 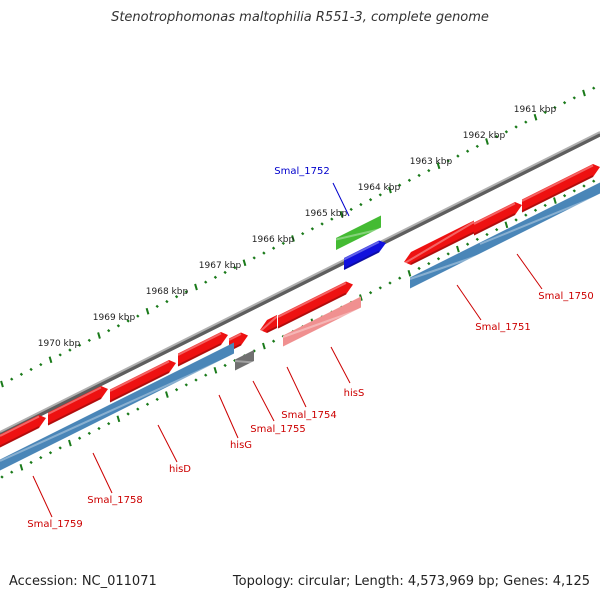 I want to click on rna-smal-1752-body, so click(x=365, y=255).